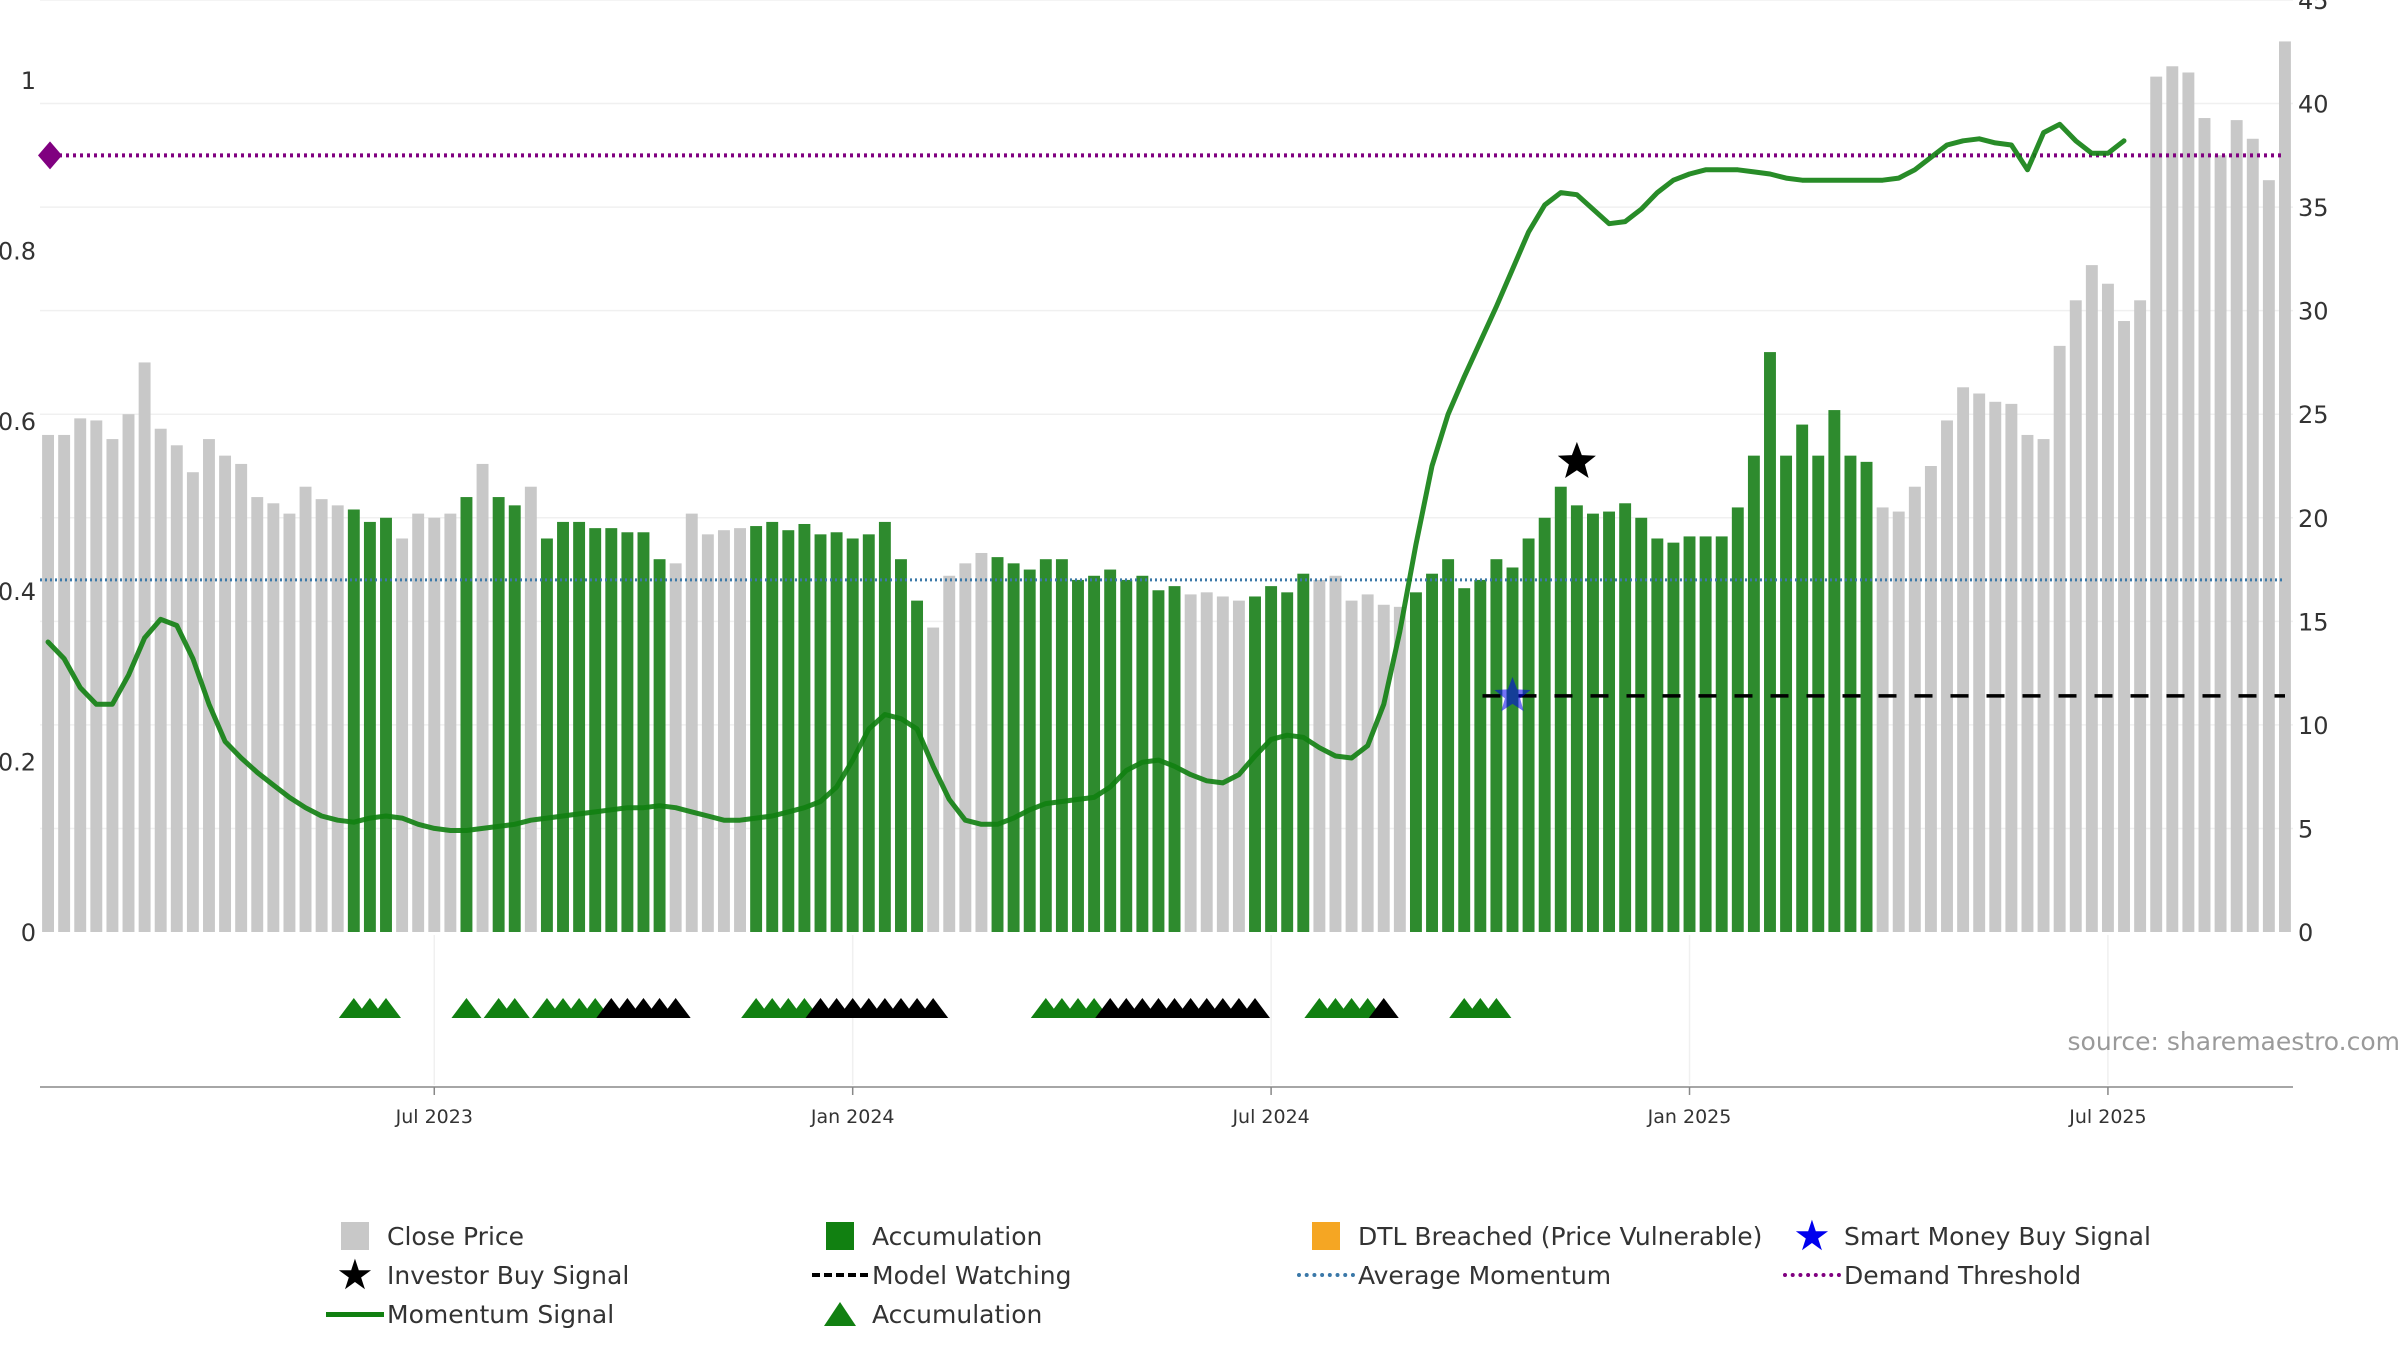  Describe the element at coordinates (2313, 312) in the screenshot. I see `y-right-tick-label: 30` at that location.